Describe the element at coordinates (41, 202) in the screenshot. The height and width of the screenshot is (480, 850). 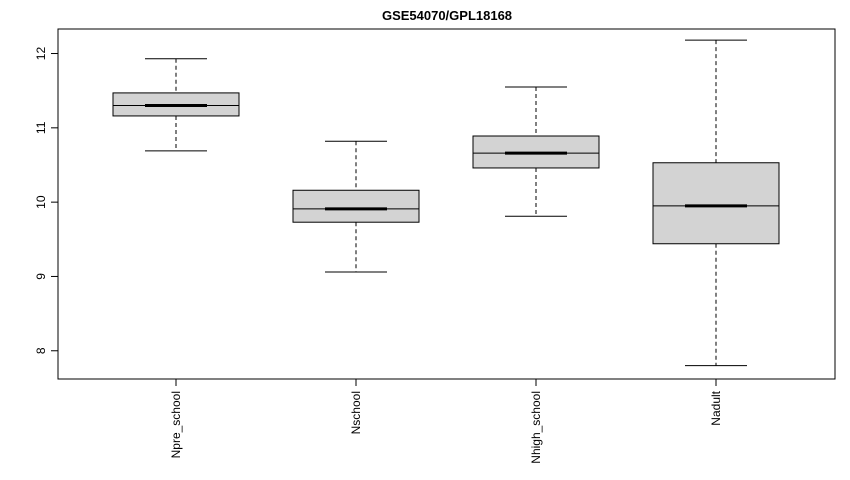
I see `y-tick-label: 10` at that location.